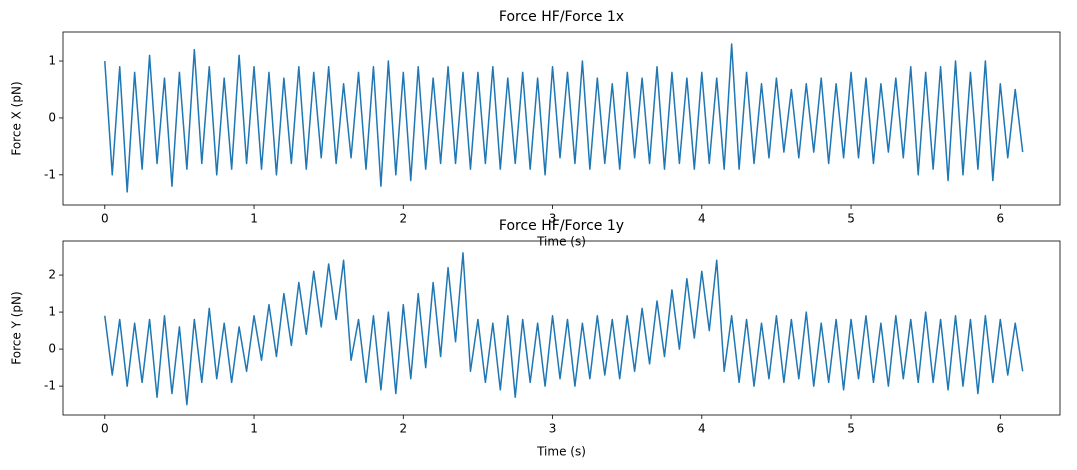 This screenshot has width=1077, height=470. I want to click on y-axis-label: Force X (pN), so click(17, 118).